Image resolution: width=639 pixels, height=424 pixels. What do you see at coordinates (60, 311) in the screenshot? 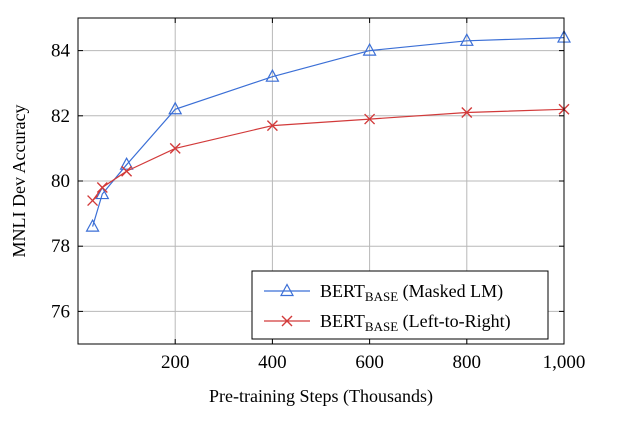
I see `y-tick-label: 76` at bounding box center [60, 311].